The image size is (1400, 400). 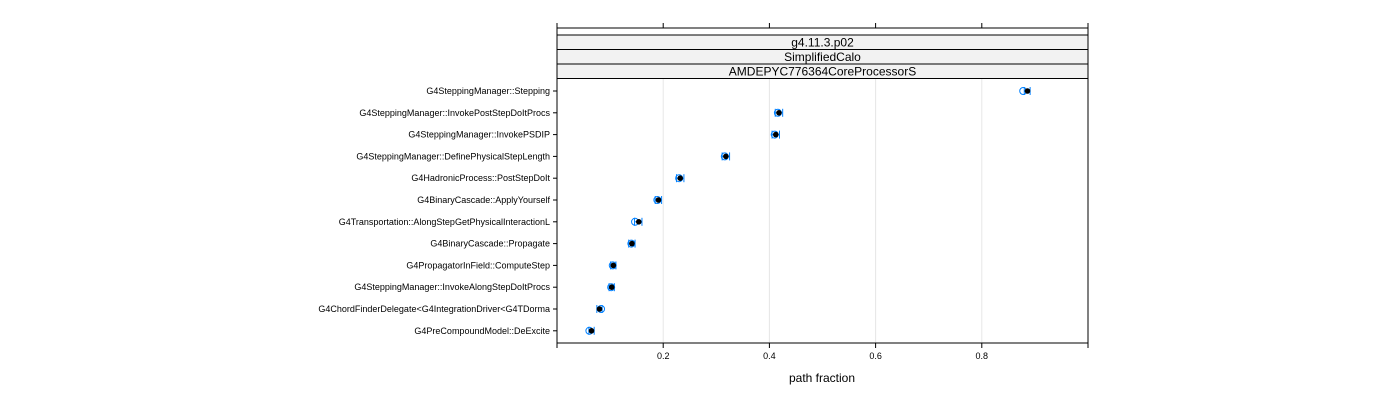 I want to click on category-label: G4HadronicProcess::PostStepDoIt, so click(x=480, y=178).